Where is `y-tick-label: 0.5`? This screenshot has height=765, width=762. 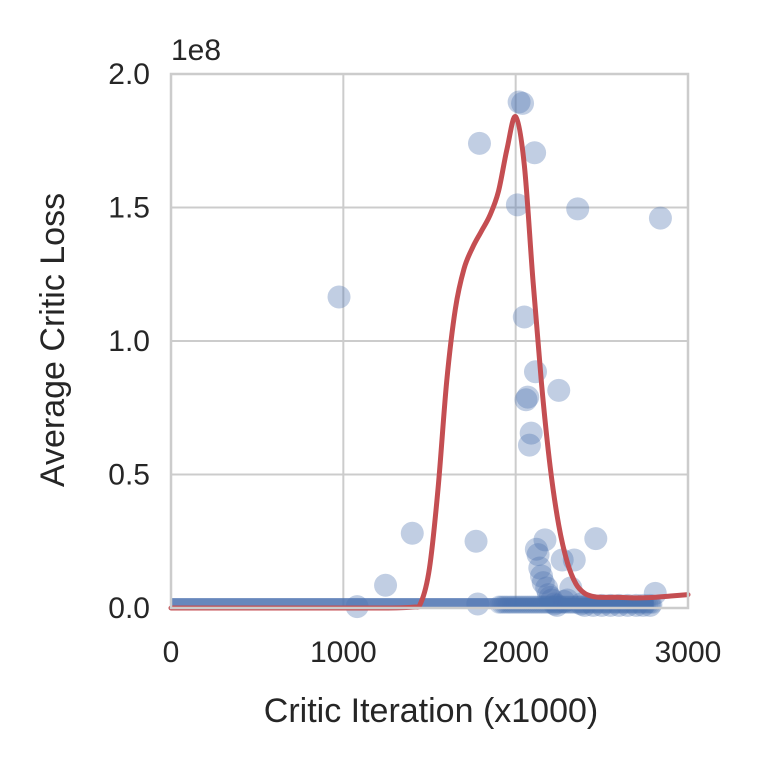 y-tick-label: 0.5 is located at coordinates (129, 475).